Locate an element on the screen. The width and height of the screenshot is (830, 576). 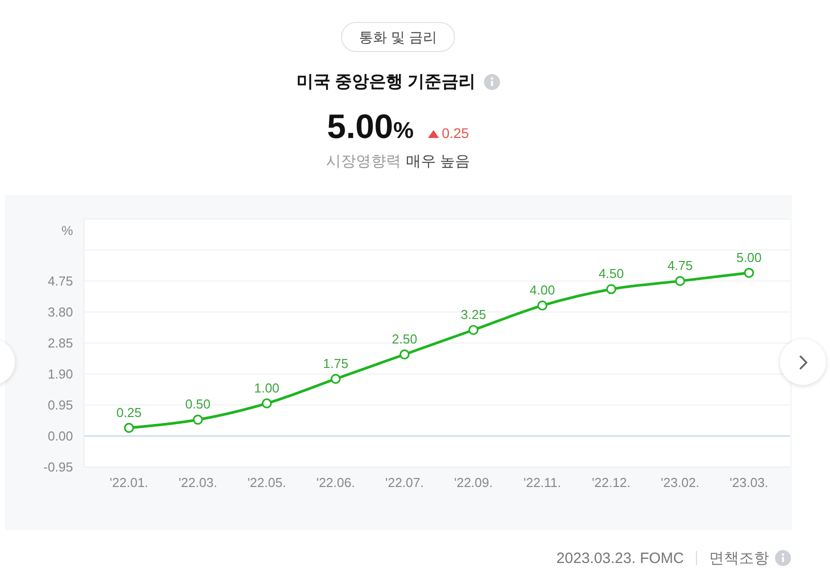
y-tick-label: 1.90 is located at coordinates (60, 374).